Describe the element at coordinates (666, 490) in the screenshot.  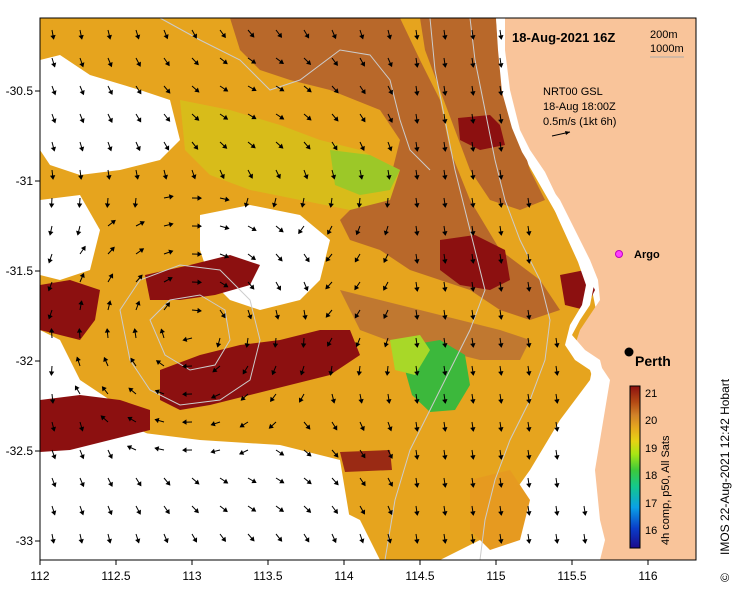
I see `colorbar-label: 4h comp, p50, All Sats` at that location.